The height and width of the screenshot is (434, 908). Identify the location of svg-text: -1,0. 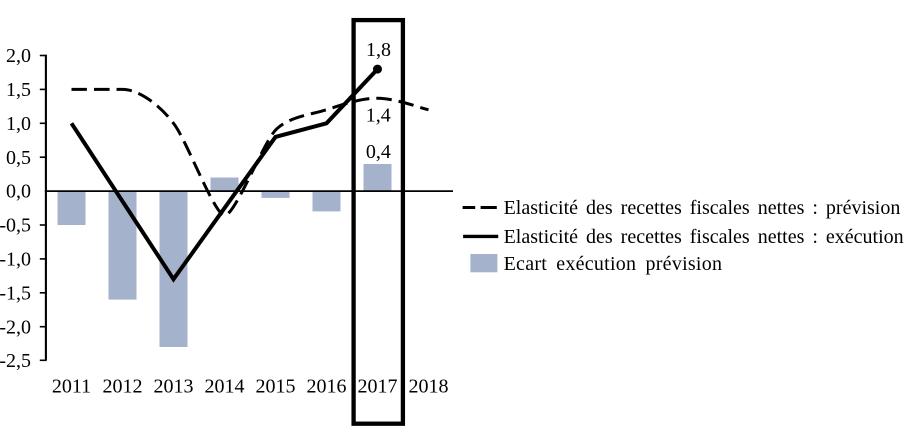
(15, 260).